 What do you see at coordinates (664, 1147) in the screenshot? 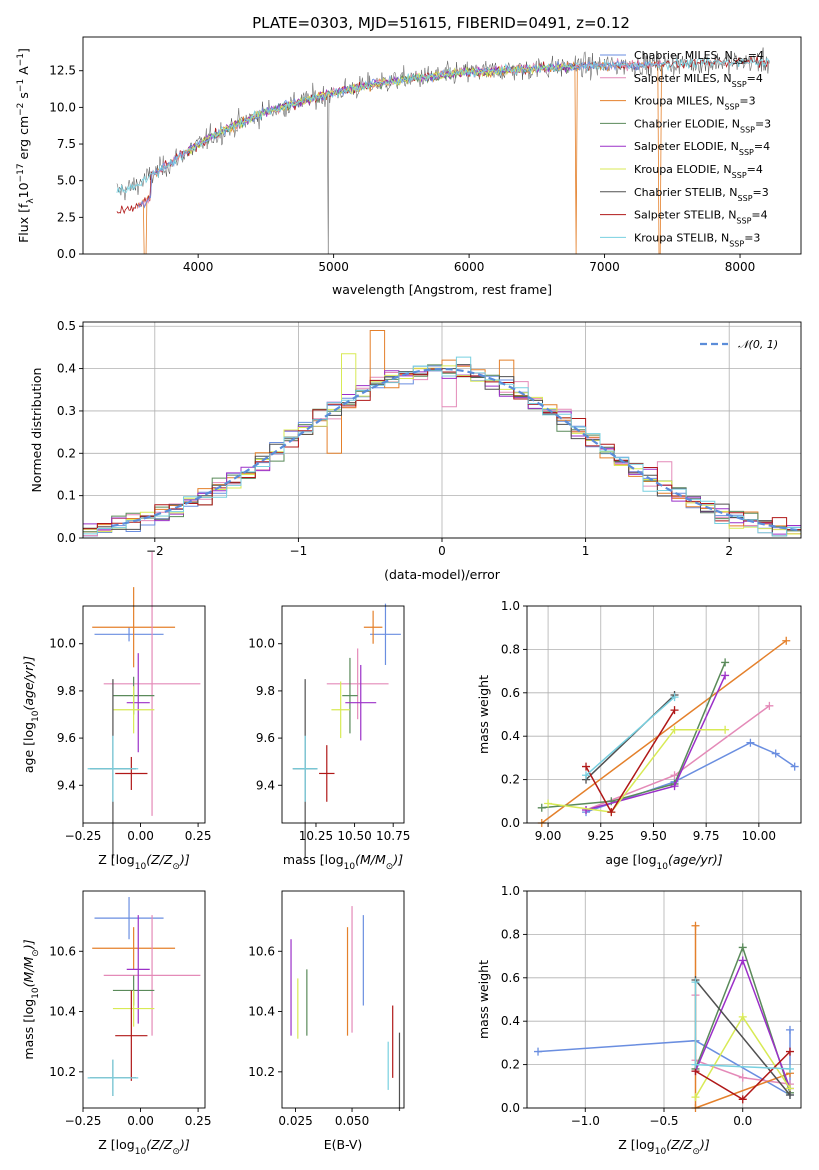
I see `weight-vs-Z-xlabel: Z [log10(Z/Z⊙)]` at bounding box center [664, 1147].